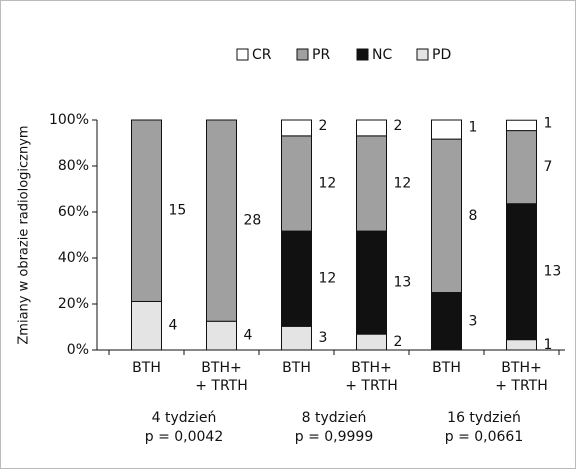 The width and height of the screenshot is (576, 469). Describe the element at coordinates (184, 418) in the screenshot. I see `group-label: 4 tydzień` at that location.